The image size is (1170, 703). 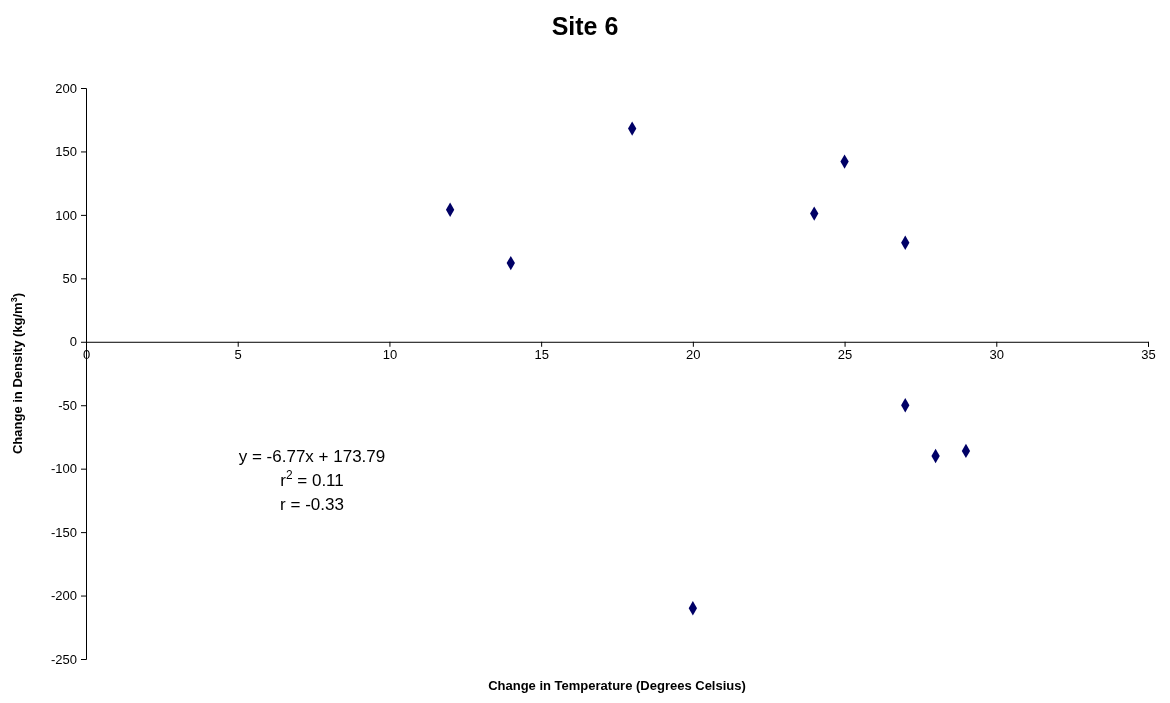 I want to click on x-tick-label: 20, so click(x=693, y=355).